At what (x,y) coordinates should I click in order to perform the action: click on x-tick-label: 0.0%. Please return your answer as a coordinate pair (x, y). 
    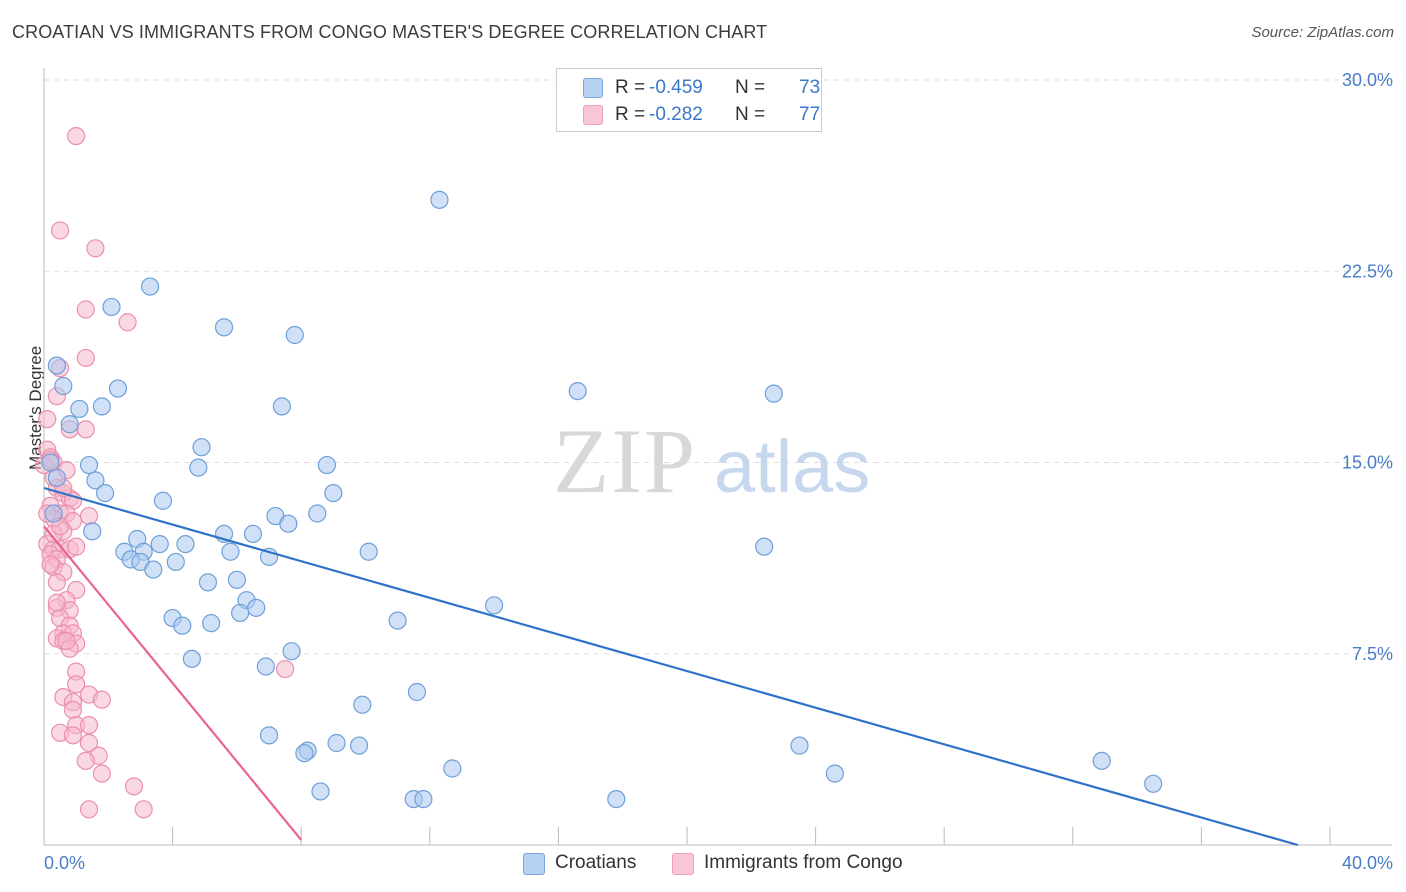
    Looking at the image, I should click on (64, 863).